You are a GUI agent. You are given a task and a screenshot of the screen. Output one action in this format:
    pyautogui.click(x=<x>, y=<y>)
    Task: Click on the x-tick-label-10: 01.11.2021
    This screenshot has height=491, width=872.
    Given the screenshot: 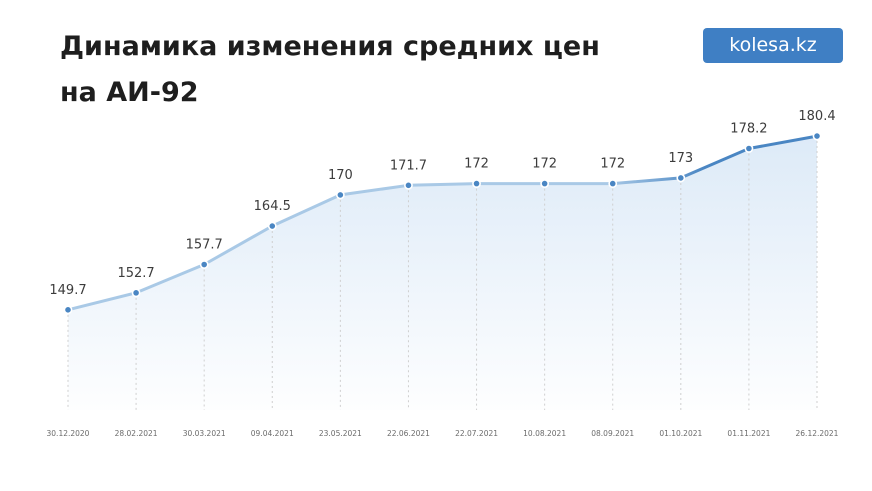 What is the action you would take?
    pyautogui.click(x=748, y=433)
    